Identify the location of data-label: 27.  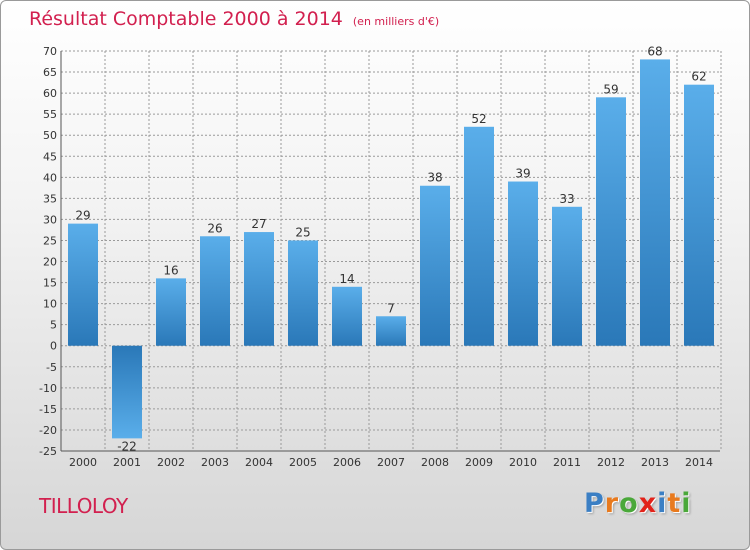
(258, 224).